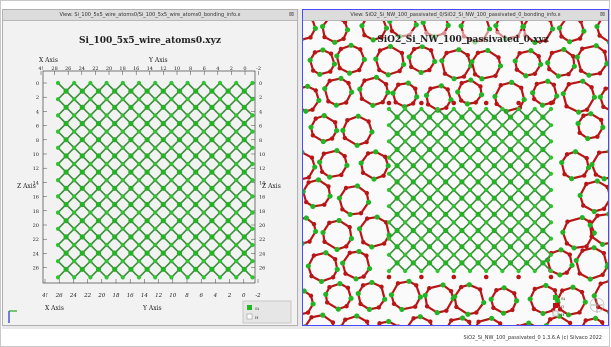 This screenshot has width=611, height=347. What do you see at coordinates (602, 14) in the screenshot?
I see `right-view-close-icon: ⊠` at bounding box center [602, 14].